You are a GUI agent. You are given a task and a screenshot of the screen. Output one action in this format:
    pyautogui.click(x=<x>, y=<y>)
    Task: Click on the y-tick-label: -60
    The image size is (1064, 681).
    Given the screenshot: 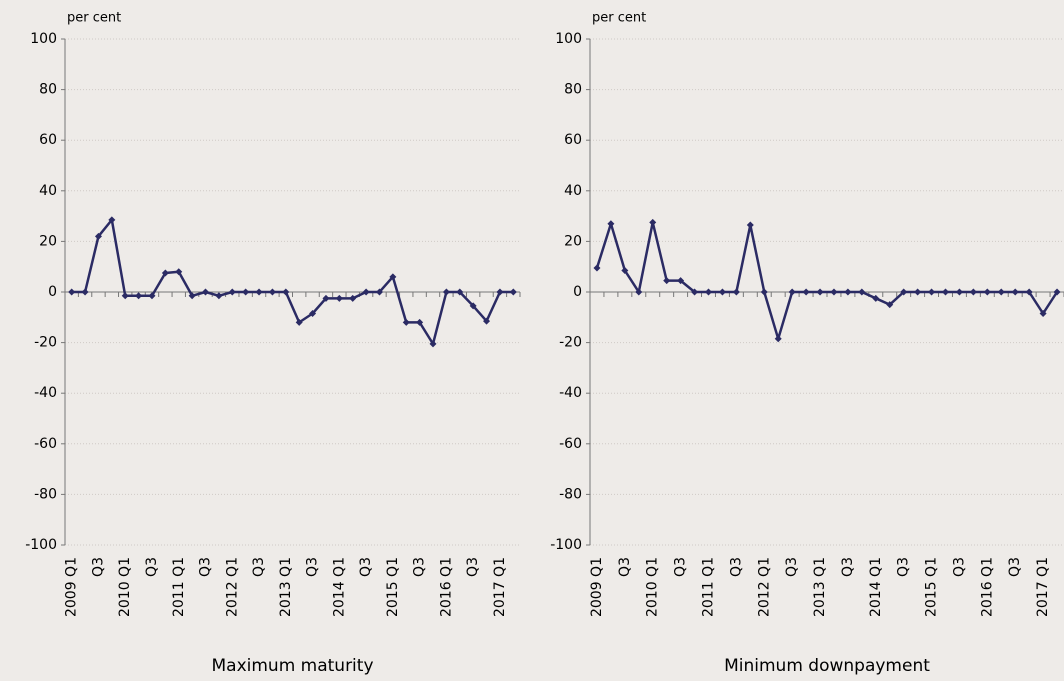 What is the action you would take?
    pyautogui.click(x=45, y=444)
    